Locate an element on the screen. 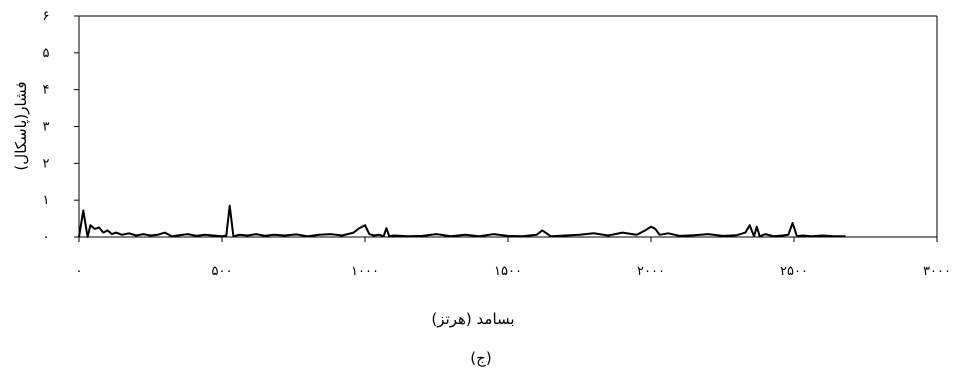  y-tick-label: ۵ is located at coordinates (46, 53).